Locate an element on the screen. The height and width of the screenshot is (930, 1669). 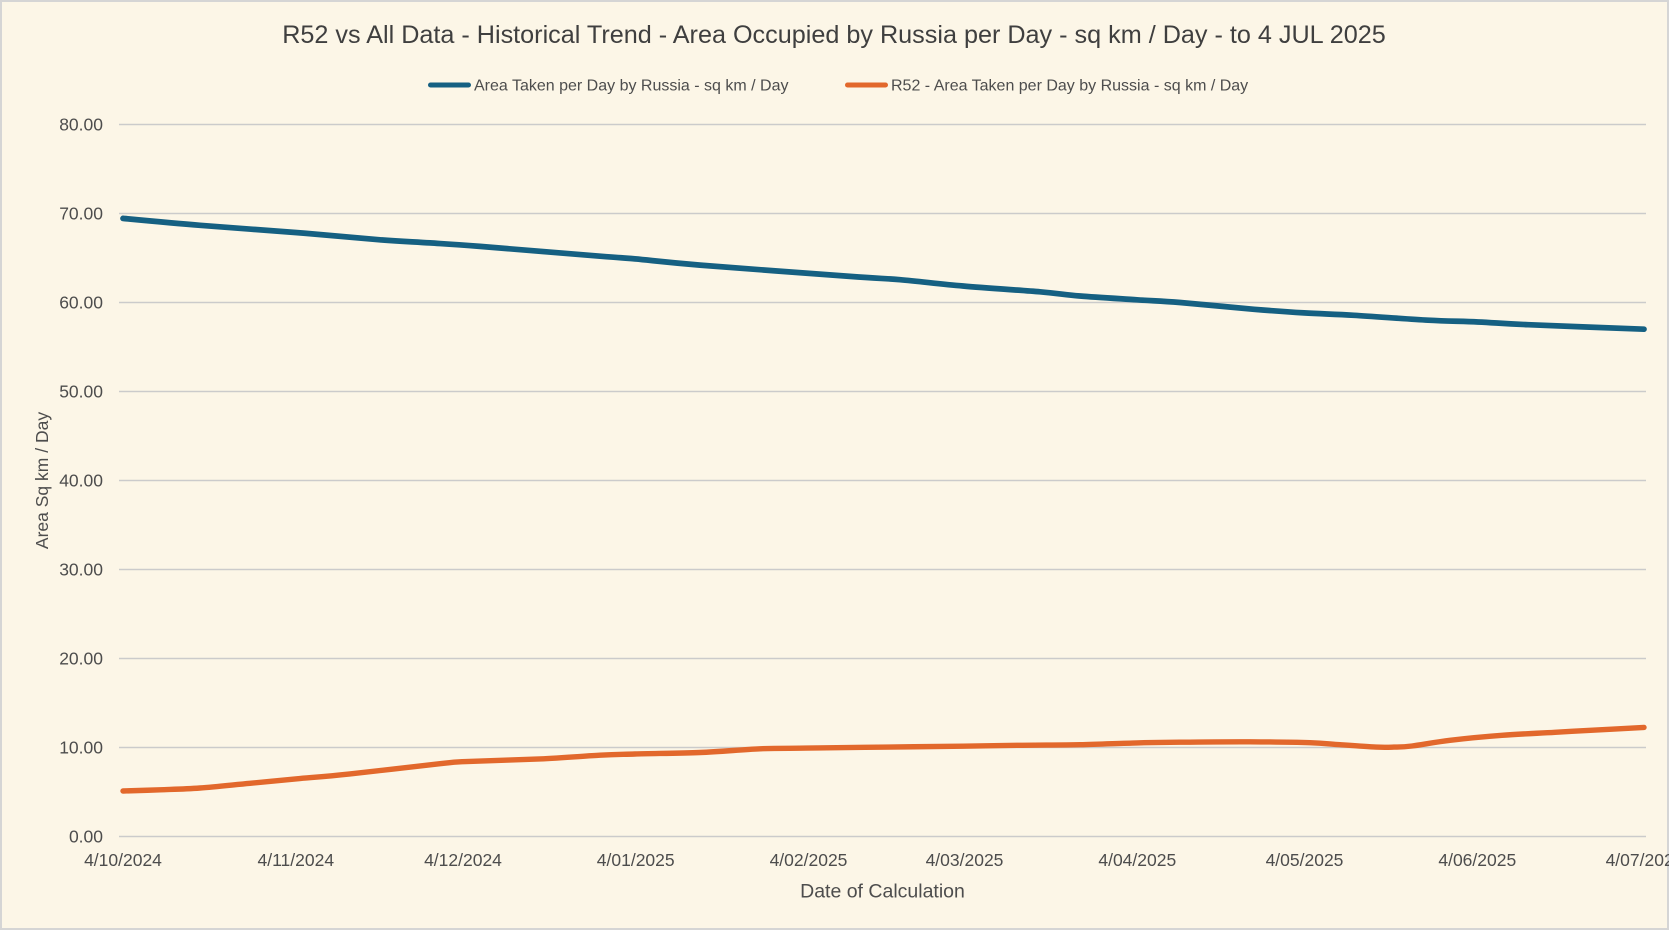
svg-text: 4/07/2025 is located at coordinates (1637, 860).